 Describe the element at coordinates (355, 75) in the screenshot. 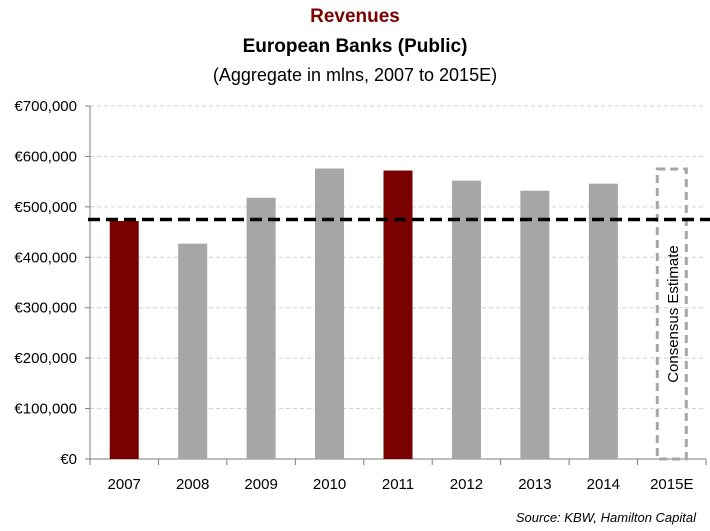

I see `chart-subtitle-2: (Aggregate in mlns, 2007 to 2015E)` at that location.